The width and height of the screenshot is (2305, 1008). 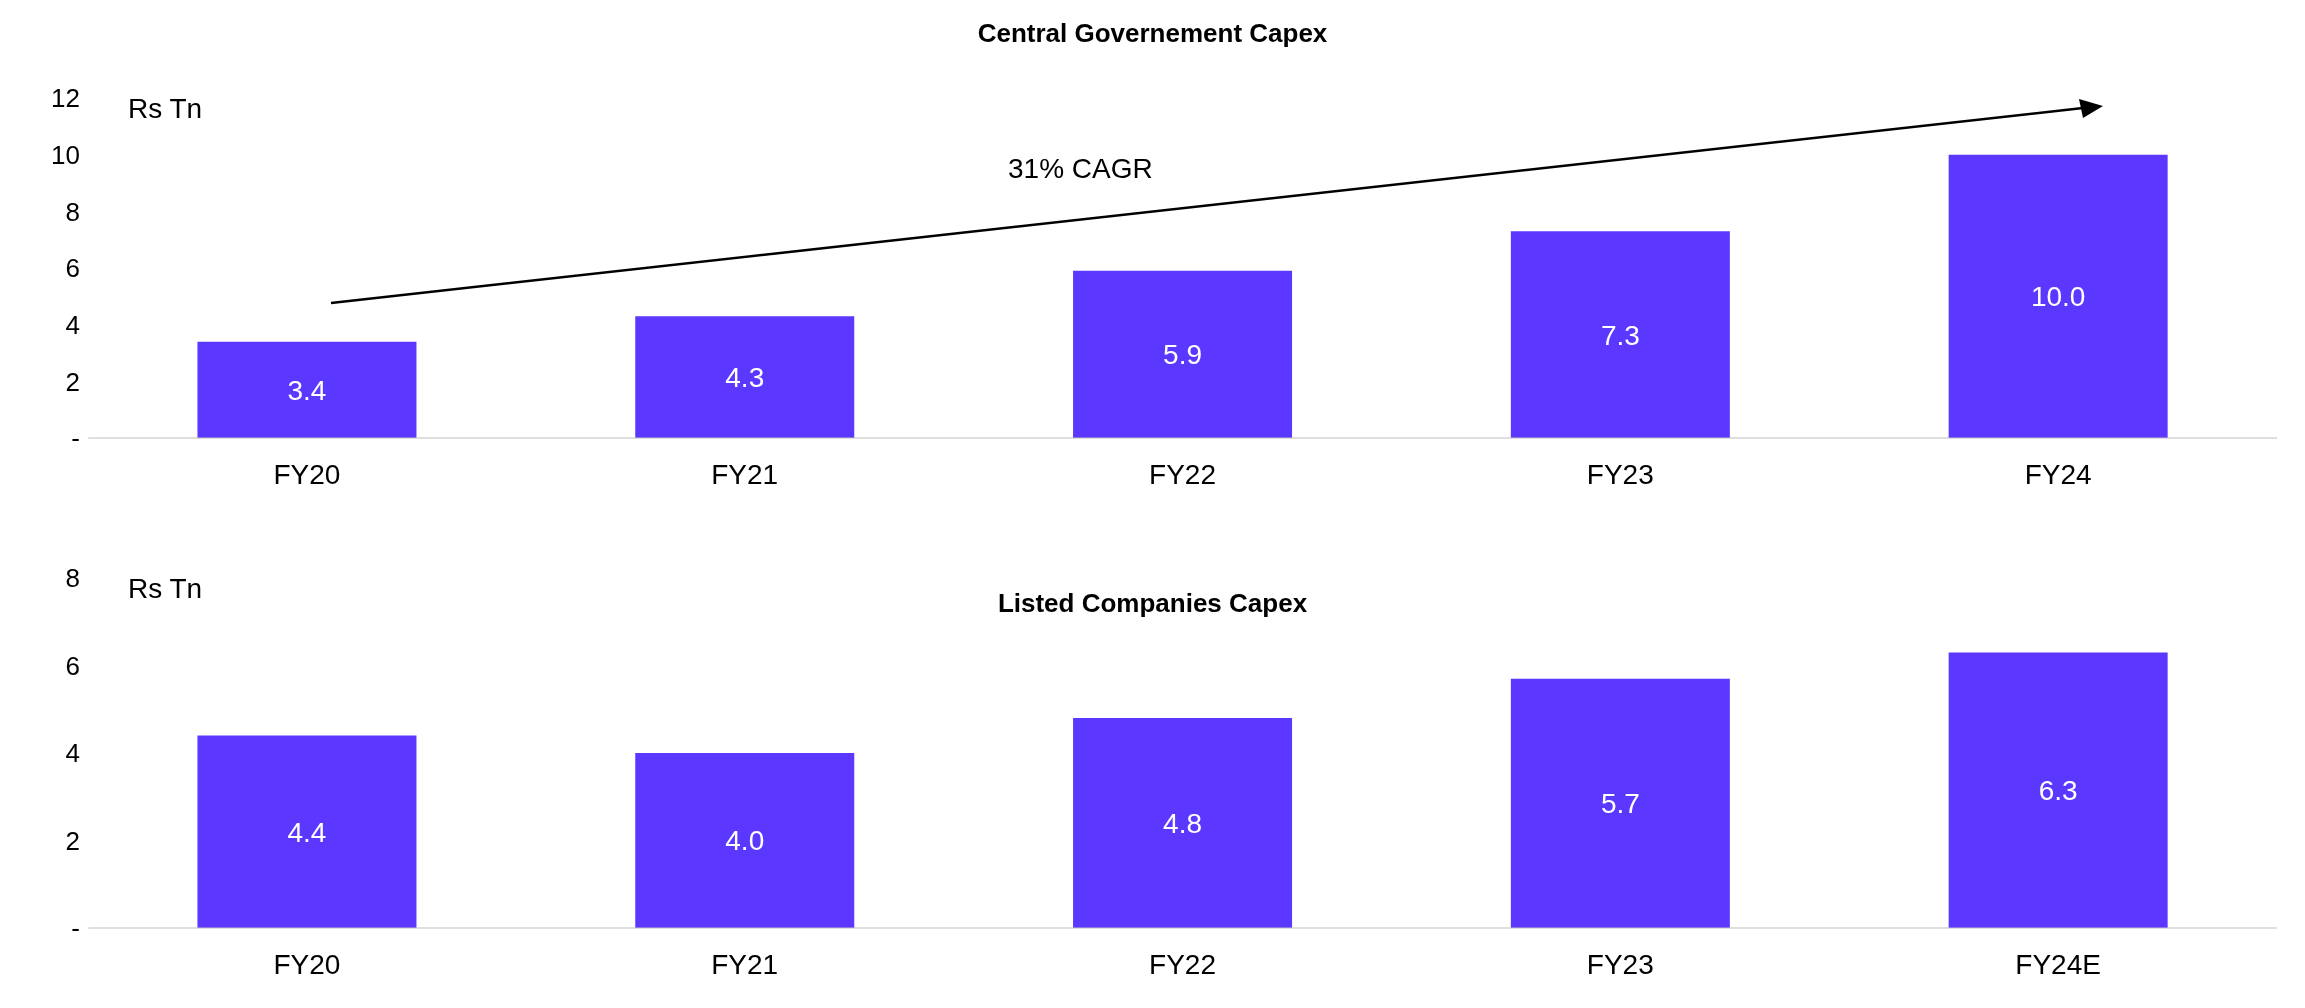 I want to click on data-label: 4.4, so click(x=307, y=832).